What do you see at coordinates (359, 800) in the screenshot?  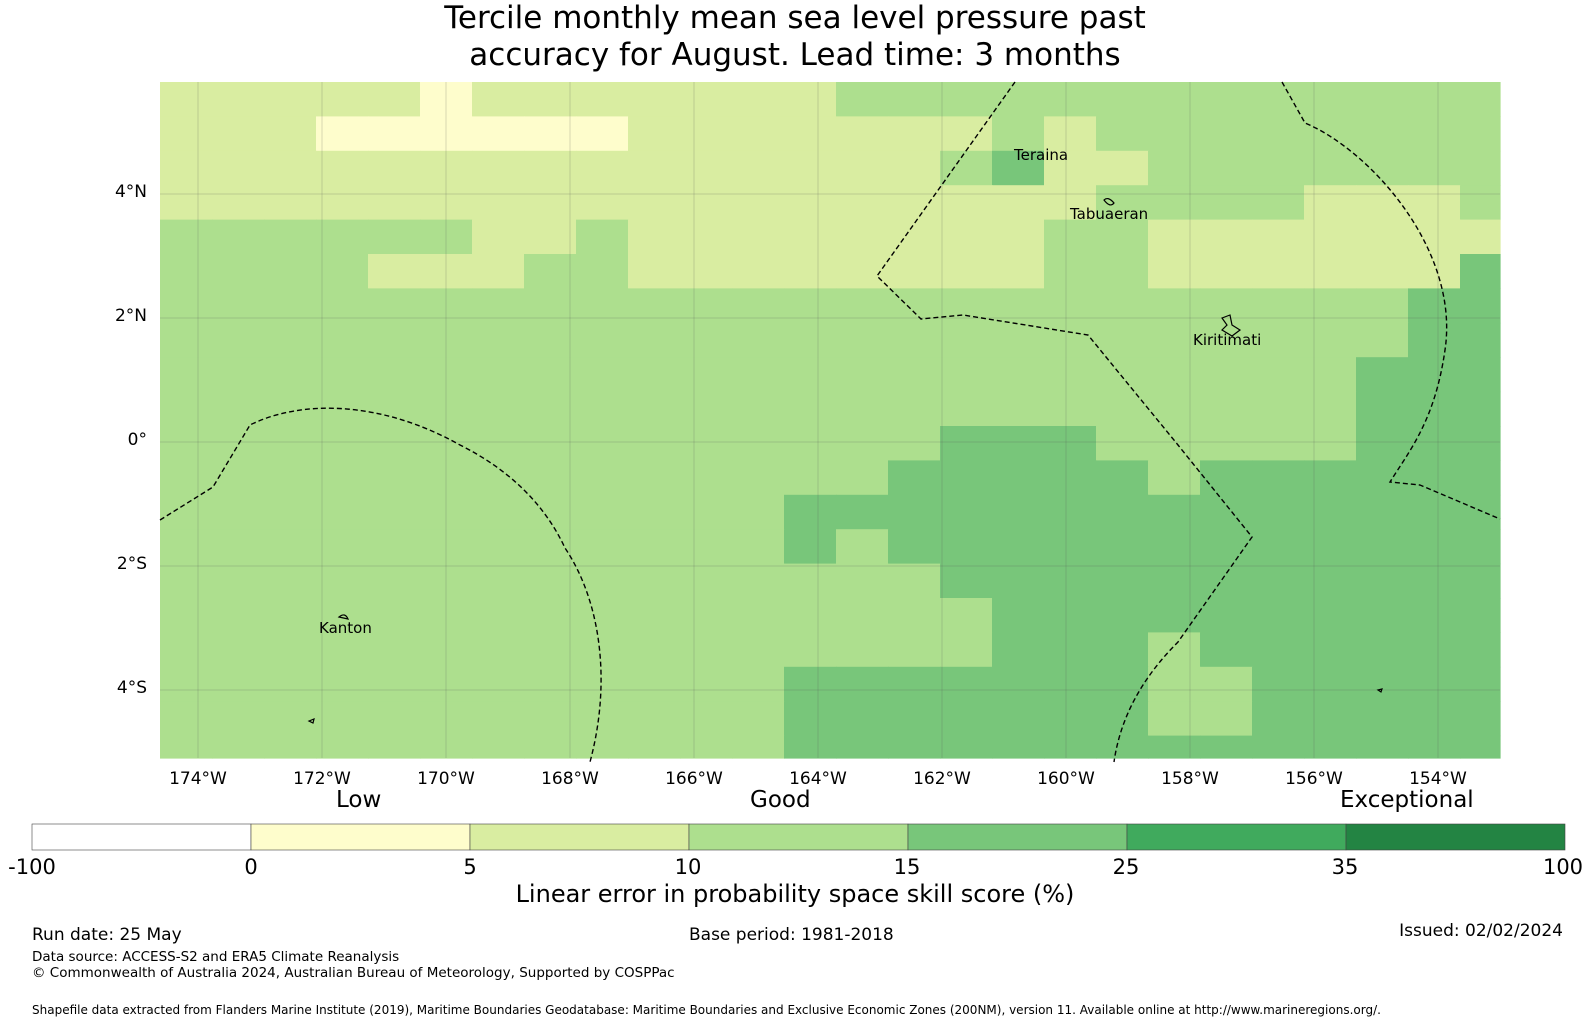 I see `category-low: Low` at bounding box center [359, 800].